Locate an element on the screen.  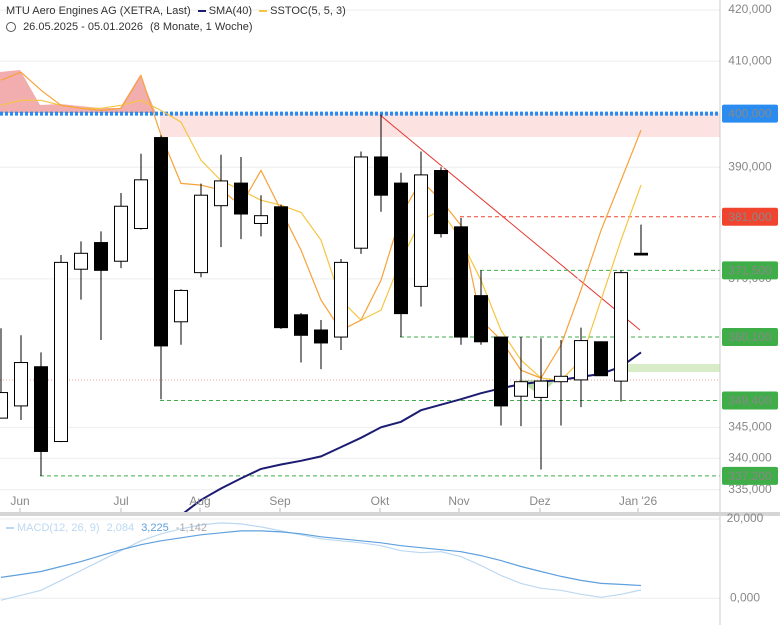
level-label: 400,000 is located at coordinates (750, 114).